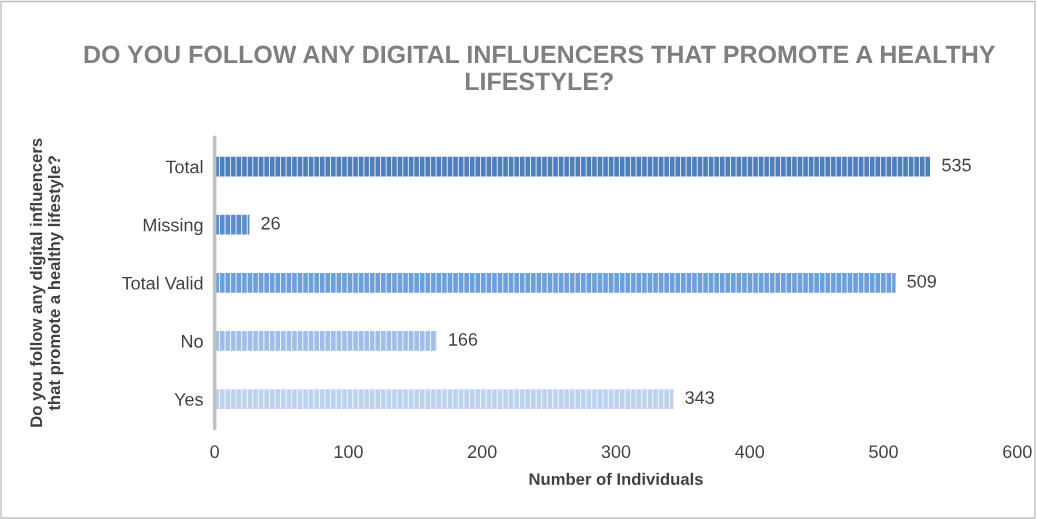 The image size is (1037, 519). I want to click on x-tick-label: 200, so click(482, 452).